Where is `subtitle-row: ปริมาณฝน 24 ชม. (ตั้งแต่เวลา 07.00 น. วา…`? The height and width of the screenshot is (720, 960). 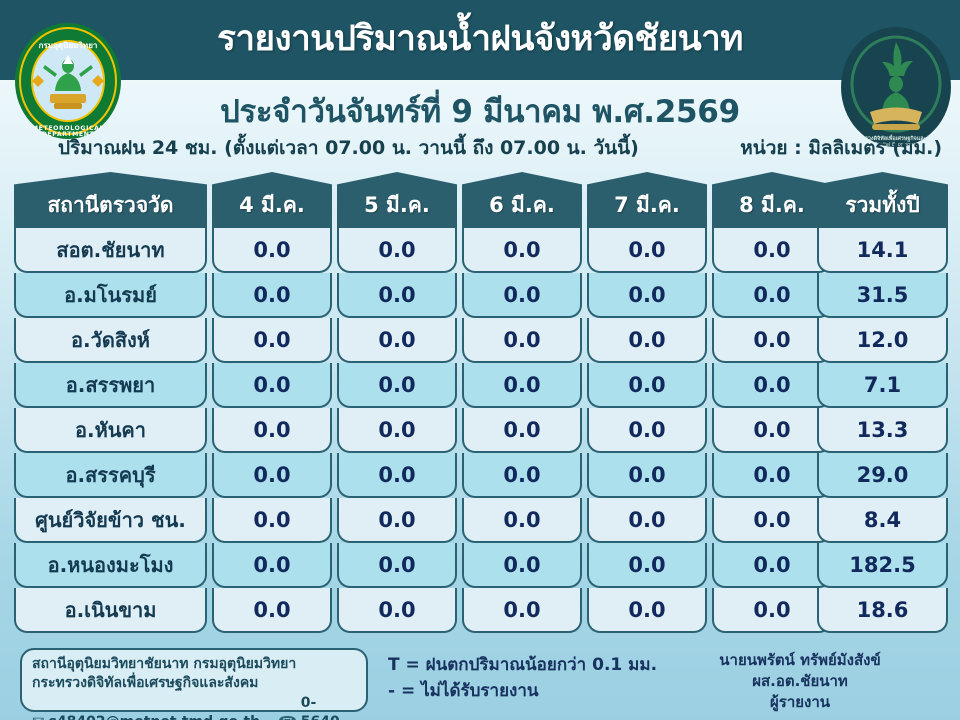
subtitle-row: ปริมาณฝน 24 ชม. (ตั้งแต่เวลา 07.00 น. วา… is located at coordinates (480, 147).